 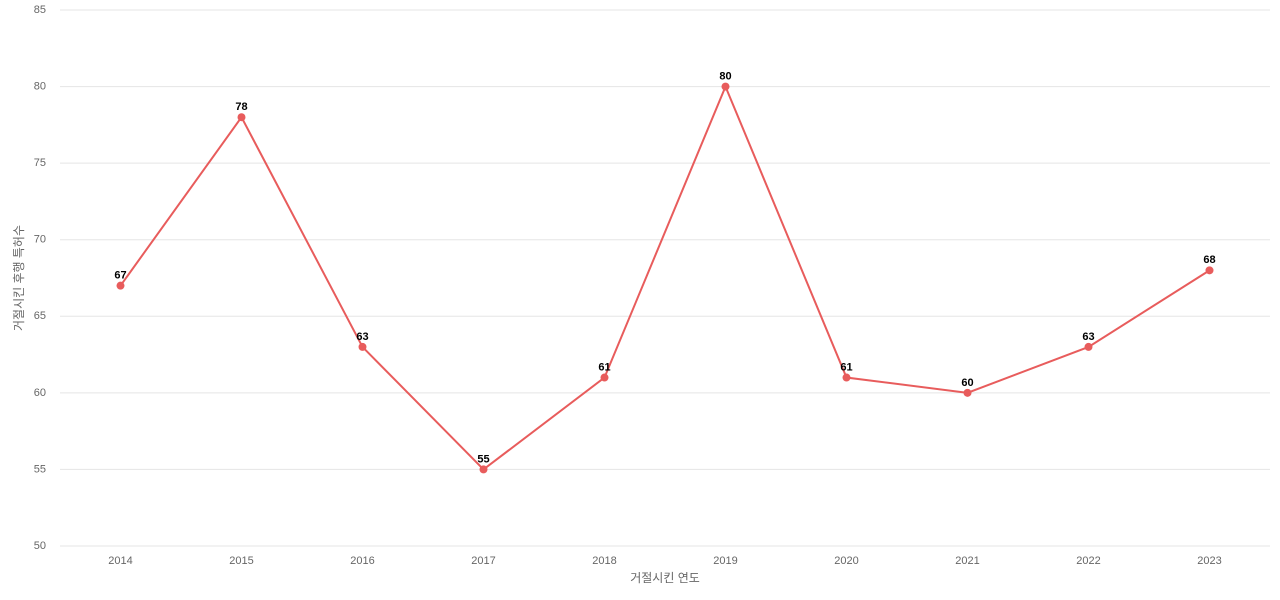 What do you see at coordinates (18, 278) in the screenshot?
I see `y-axis-label: 거절시킨 후행 특허수` at bounding box center [18, 278].